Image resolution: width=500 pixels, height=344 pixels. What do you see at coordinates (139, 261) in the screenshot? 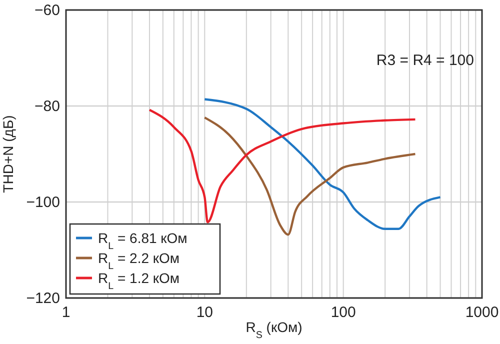
I see `legend-label: R$_{L}$ = 2.2 кОм` at bounding box center [139, 261].